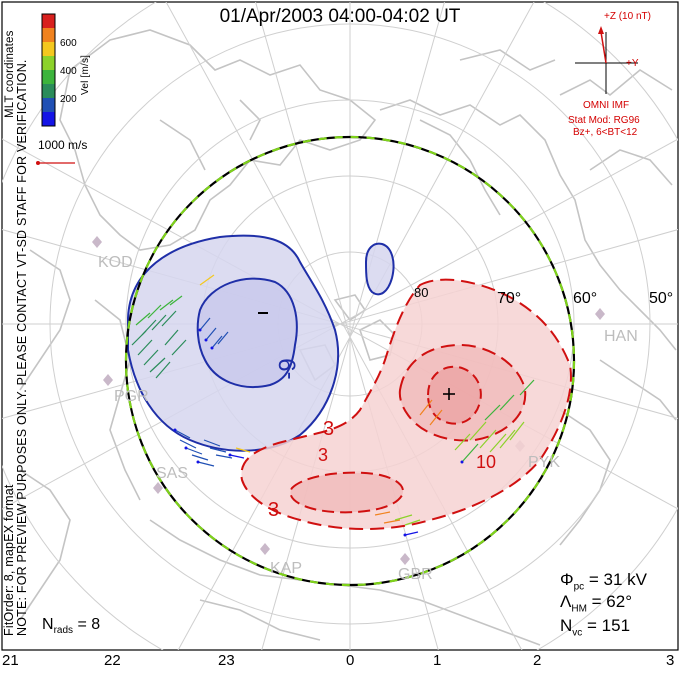  What do you see at coordinates (71, 626) in the screenshot?
I see `nrads-stat: Nrads = 8` at bounding box center [71, 626].